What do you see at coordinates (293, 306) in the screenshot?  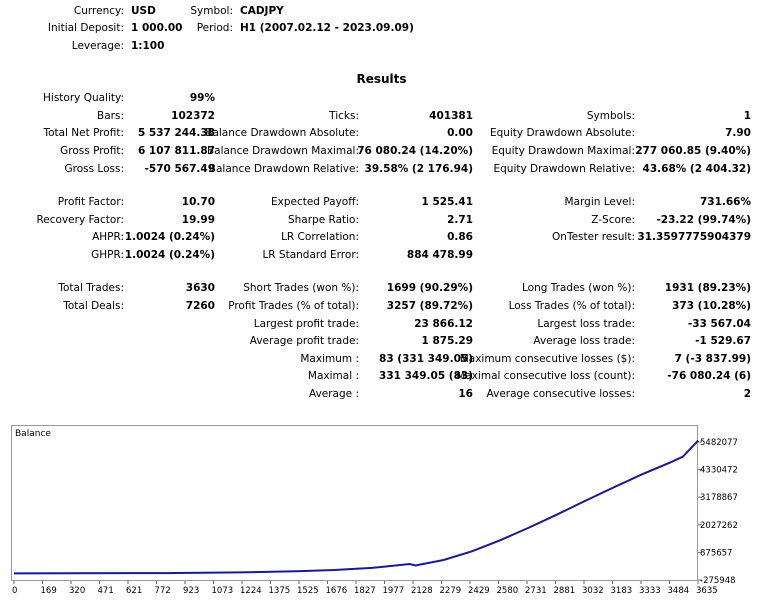 I see `col2-stat-label: Profit Trades (% of total):` at bounding box center [293, 306].